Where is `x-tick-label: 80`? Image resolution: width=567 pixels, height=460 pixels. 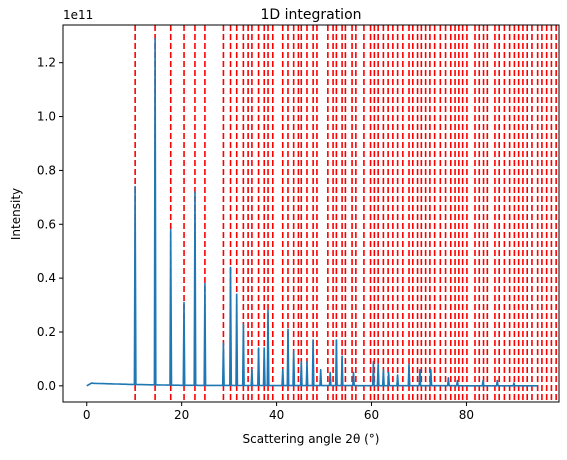 x-tick-label: 80 is located at coordinates (466, 415).